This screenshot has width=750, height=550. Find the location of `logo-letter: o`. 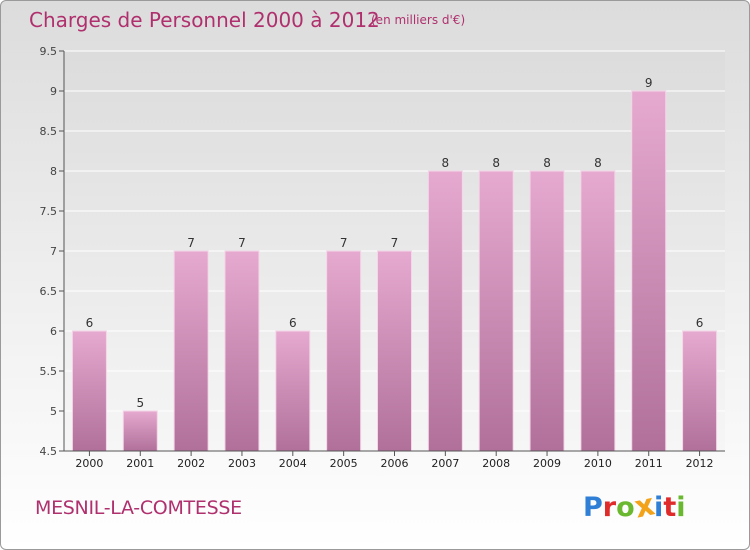

logo-letter: o is located at coordinates (625, 507).